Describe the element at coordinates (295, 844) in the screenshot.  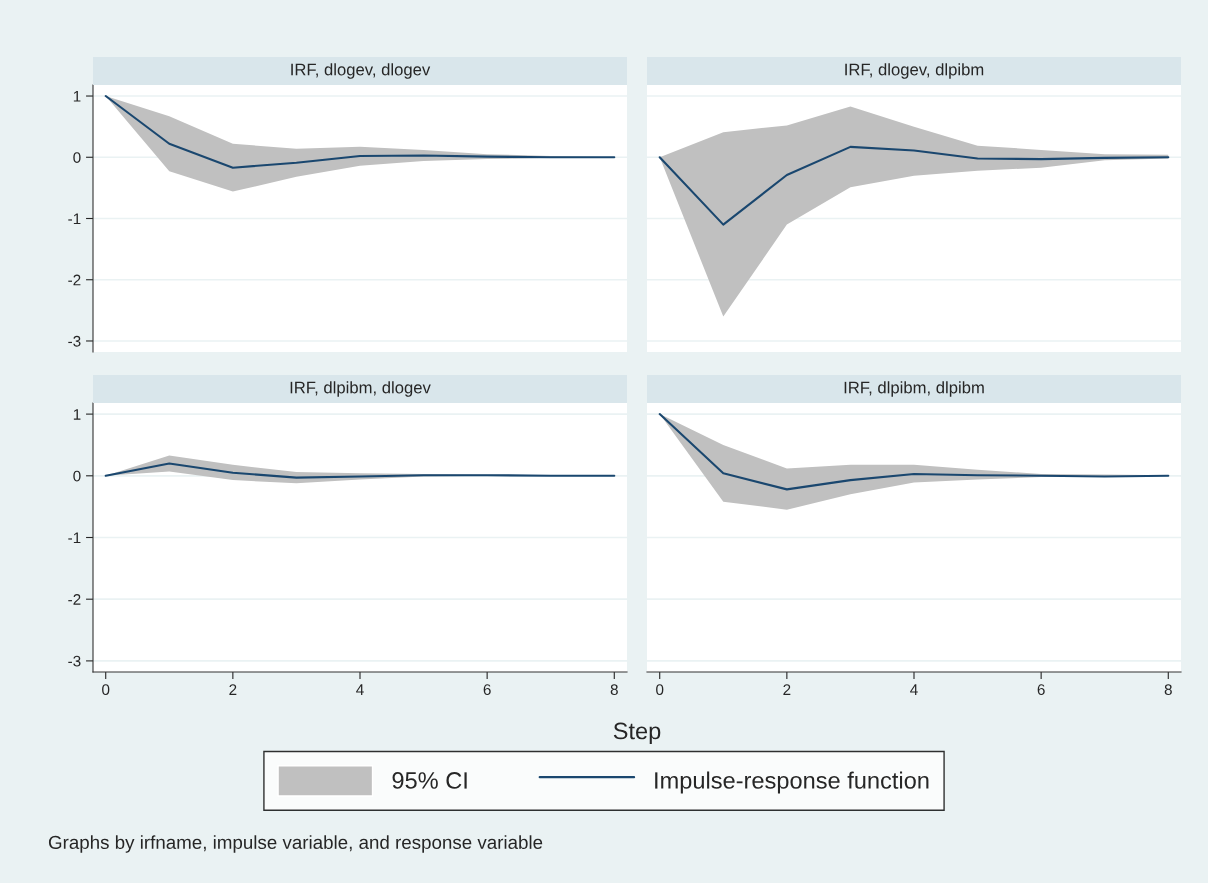
I see `text: Graphs by irfname, impulse variable, and response variable` at that location.